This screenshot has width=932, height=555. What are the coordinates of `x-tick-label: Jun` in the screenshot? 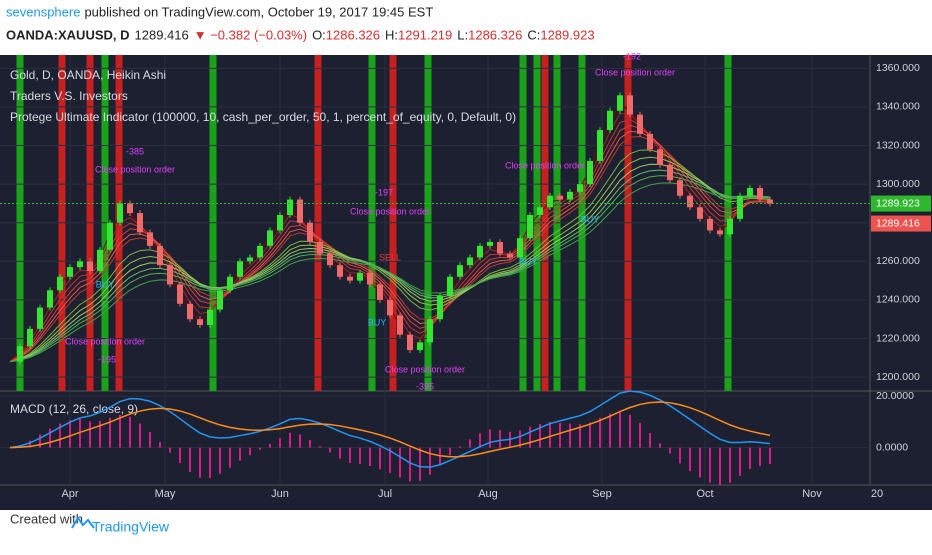 It's located at (280, 494).